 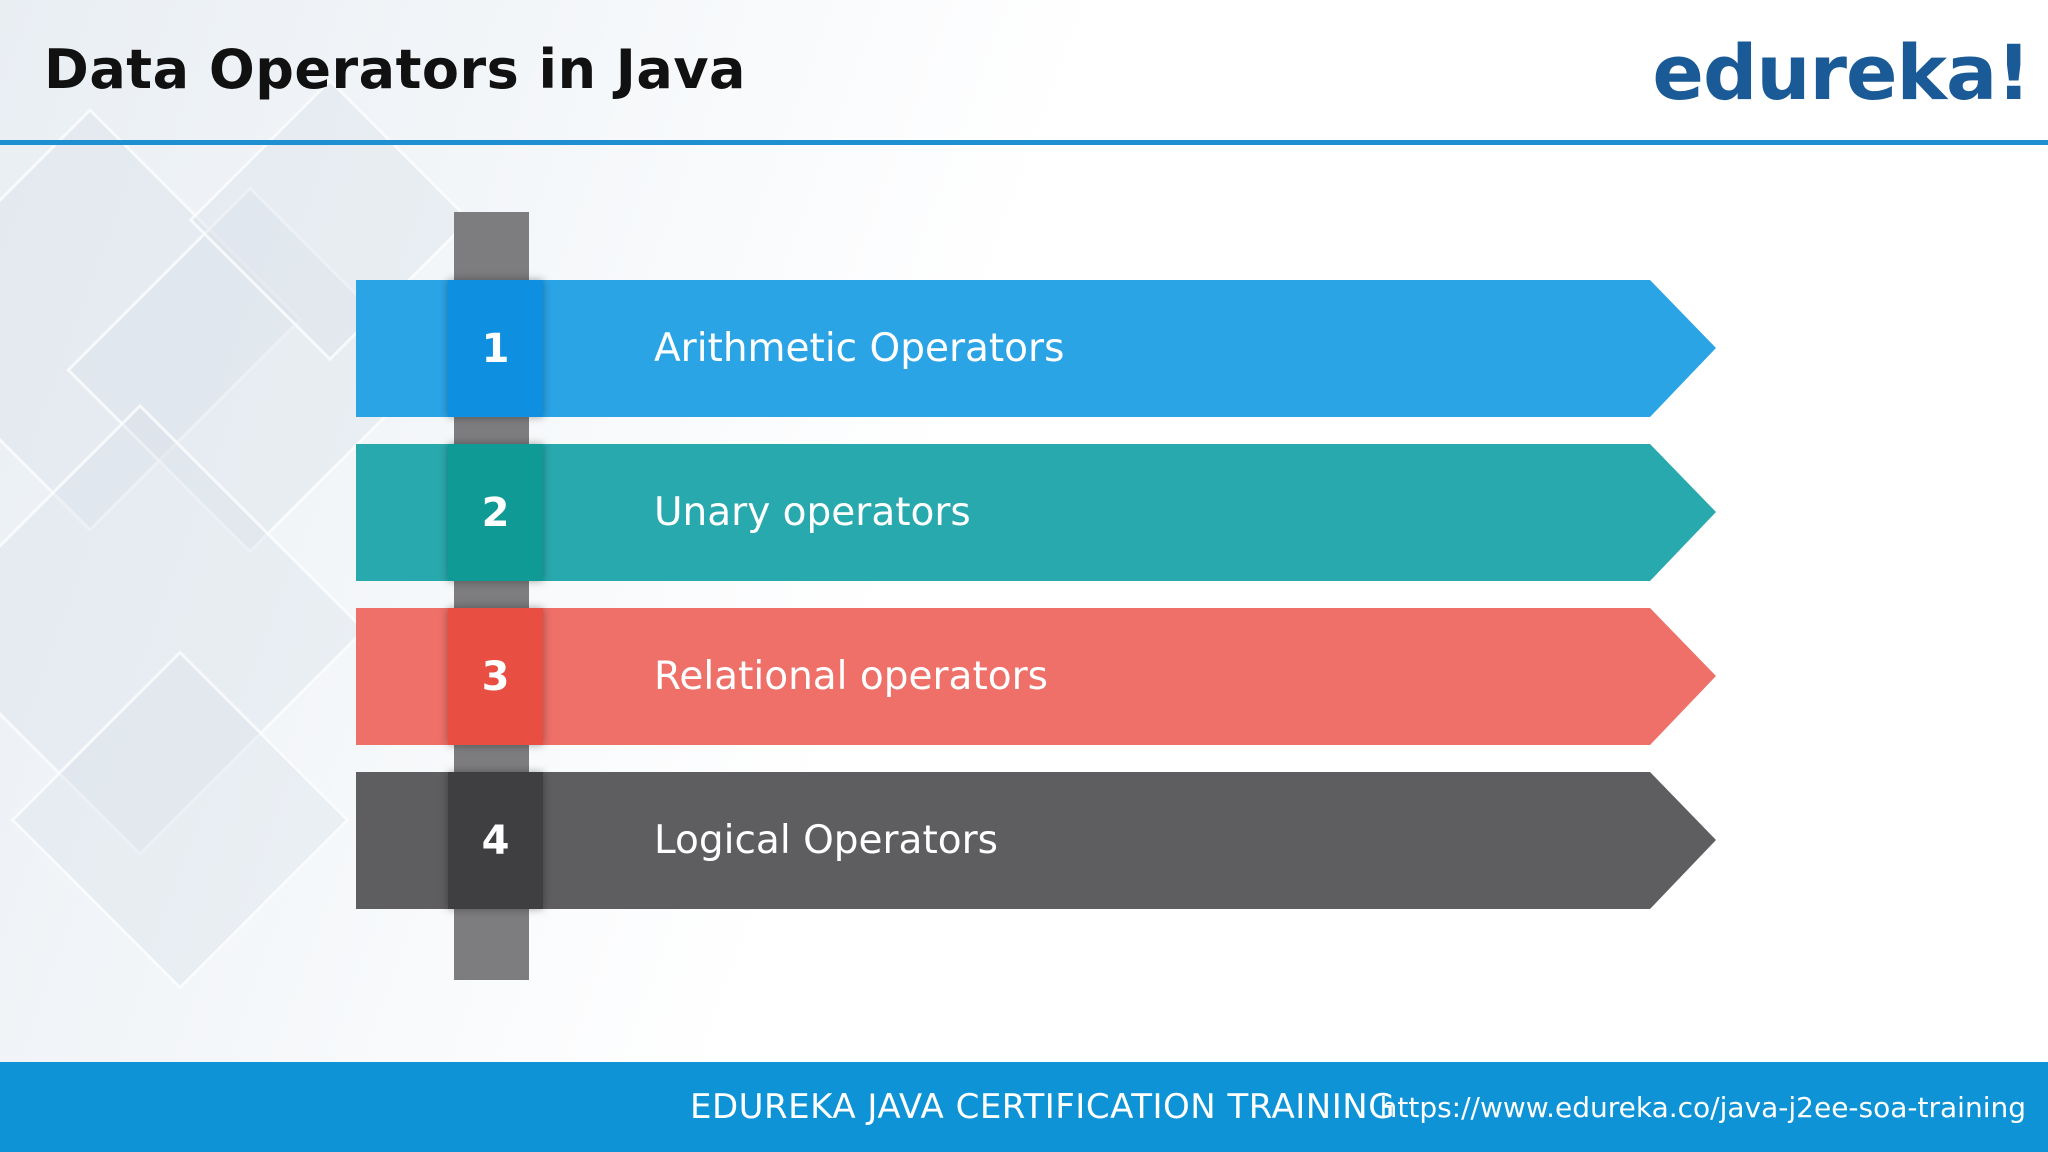 I want to click on item-number-box: 2, so click(x=495, y=512).